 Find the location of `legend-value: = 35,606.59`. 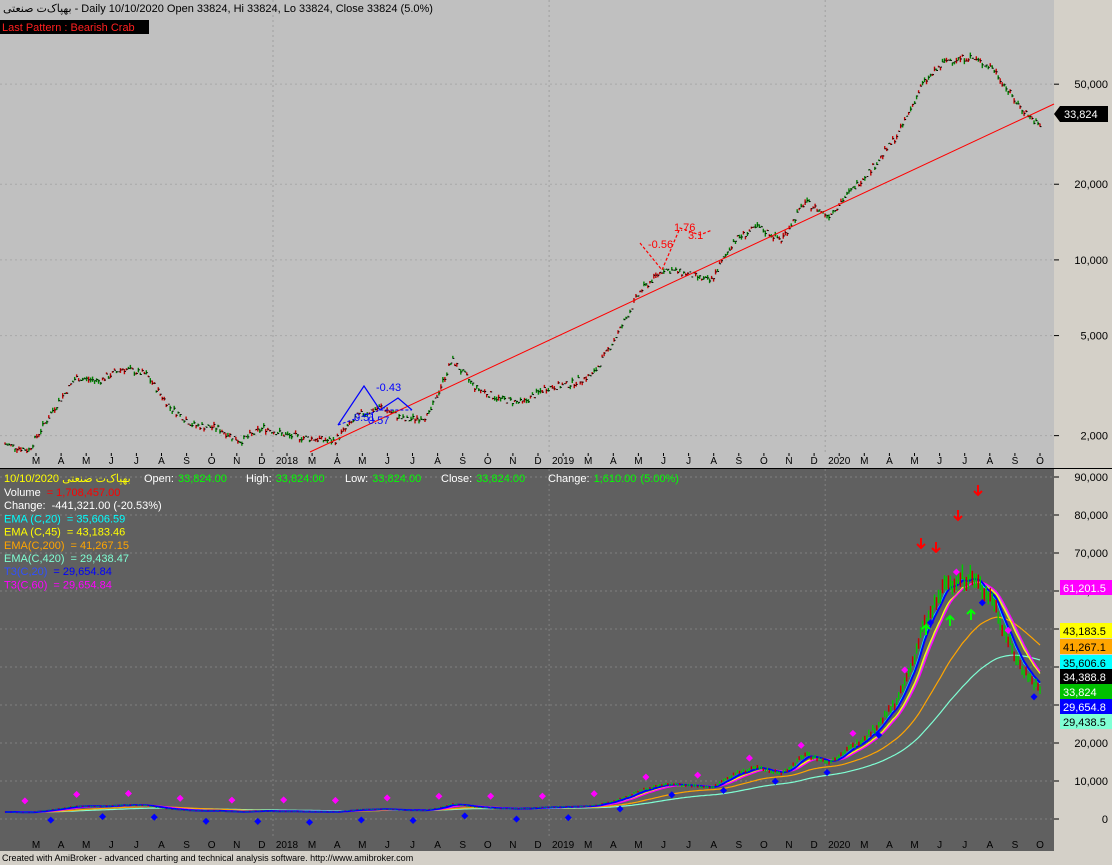

legend-value: = 35,606.59 is located at coordinates (96, 519).